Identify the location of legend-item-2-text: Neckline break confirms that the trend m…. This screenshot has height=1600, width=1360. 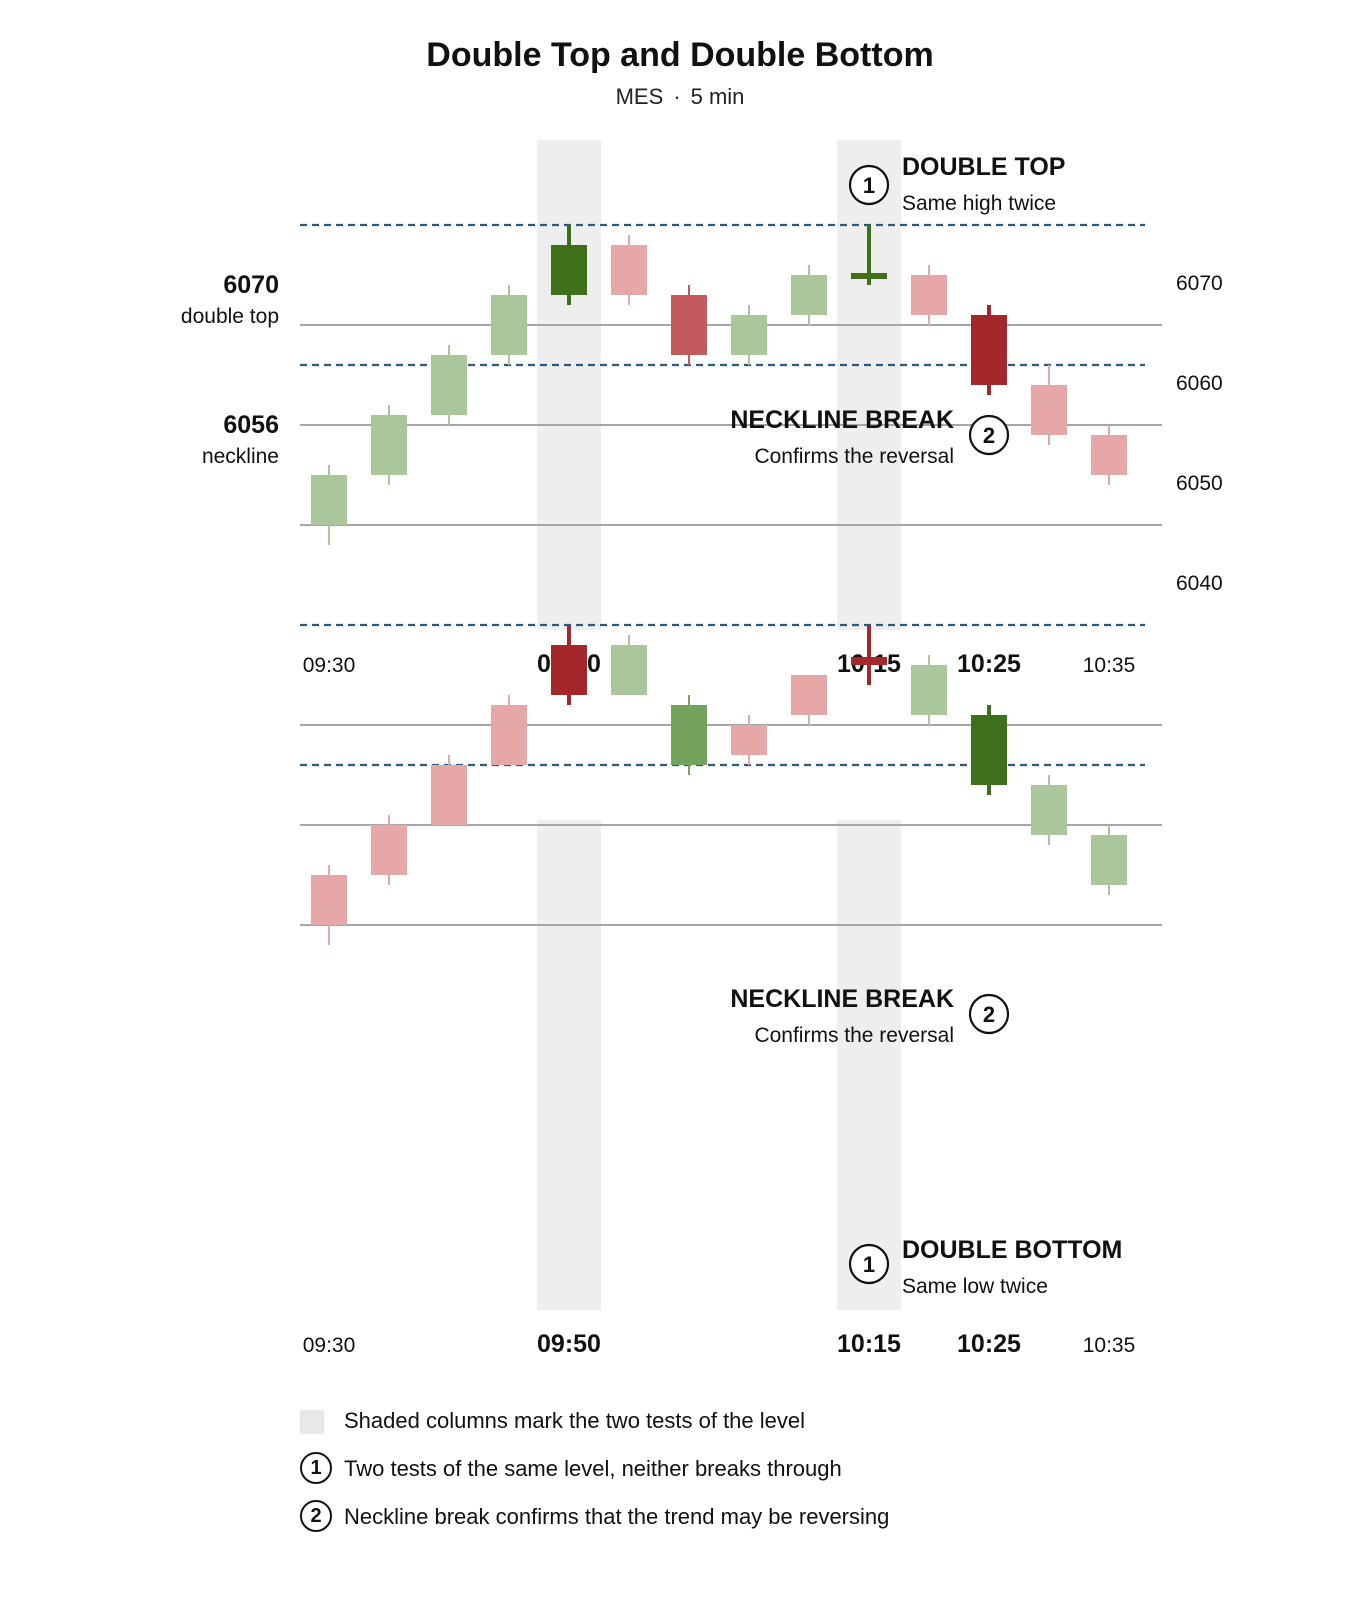
(617, 1516).